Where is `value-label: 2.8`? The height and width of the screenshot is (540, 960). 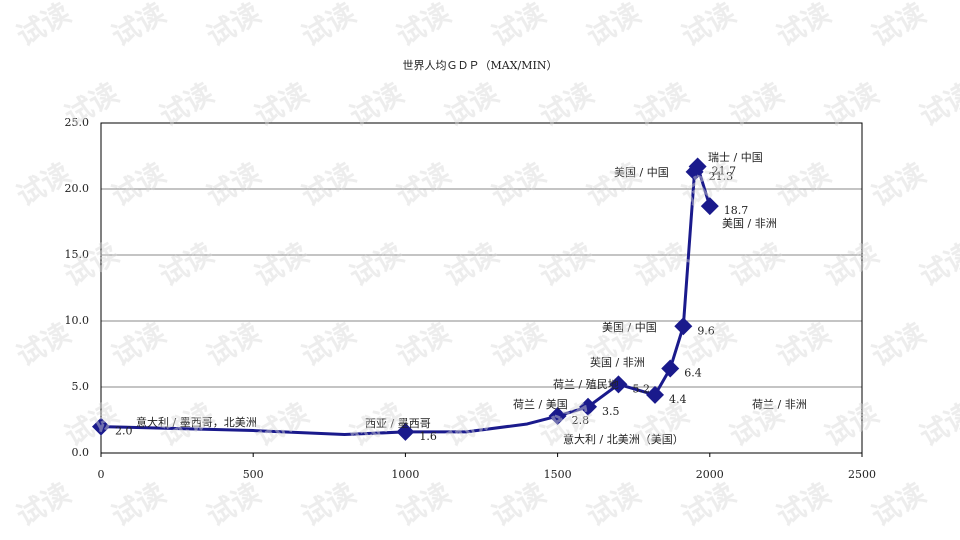 value-label: 2.8 is located at coordinates (581, 420).